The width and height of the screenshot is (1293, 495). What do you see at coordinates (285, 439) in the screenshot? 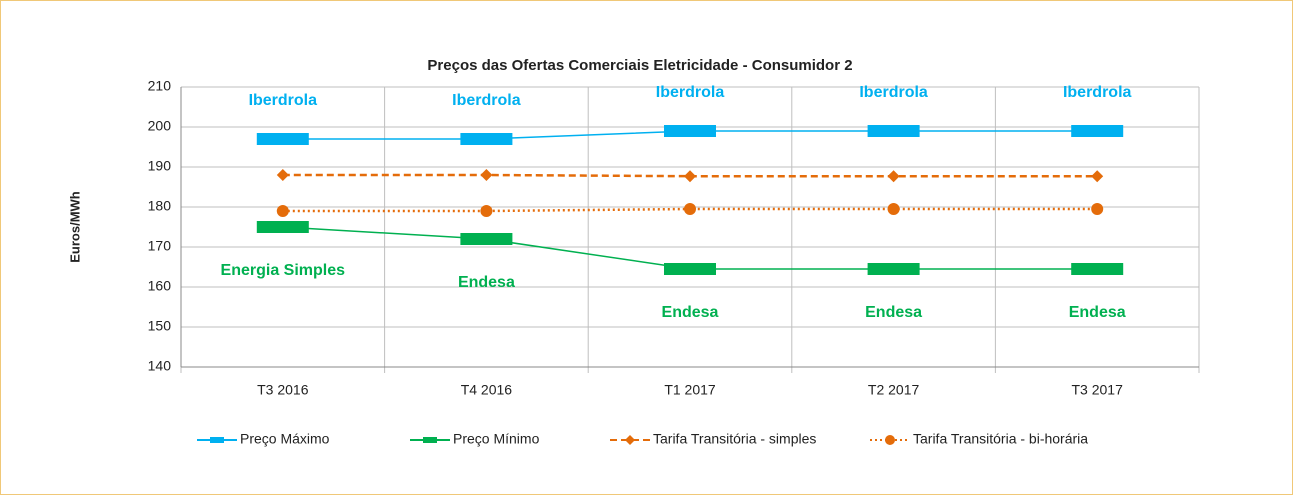
I see `legend-label: Preço Máximo` at bounding box center [285, 439].